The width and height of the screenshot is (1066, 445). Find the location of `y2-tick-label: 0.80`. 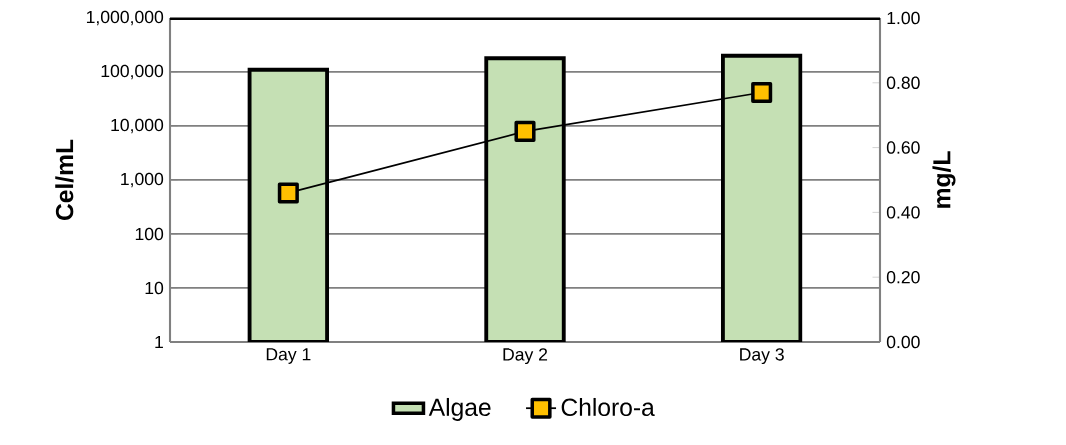

y2-tick-label: 0.80 is located at coordinates (903, 82).